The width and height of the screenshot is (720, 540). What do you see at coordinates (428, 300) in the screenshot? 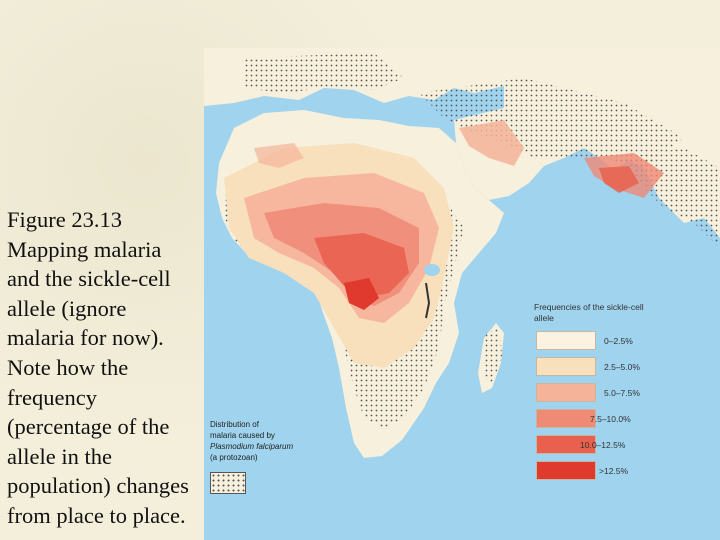
I see `lake-tanganyika` at bounding box center [428, 300].